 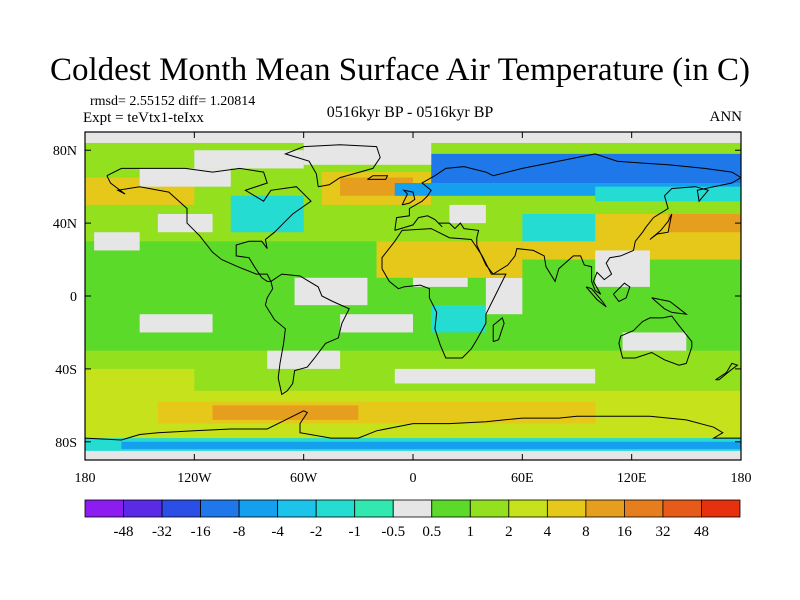 What do you see at coordinates (393, 532) in the screenshot?
I see `colorbar-label-7: -0.5` at bounding box center [393, 532].